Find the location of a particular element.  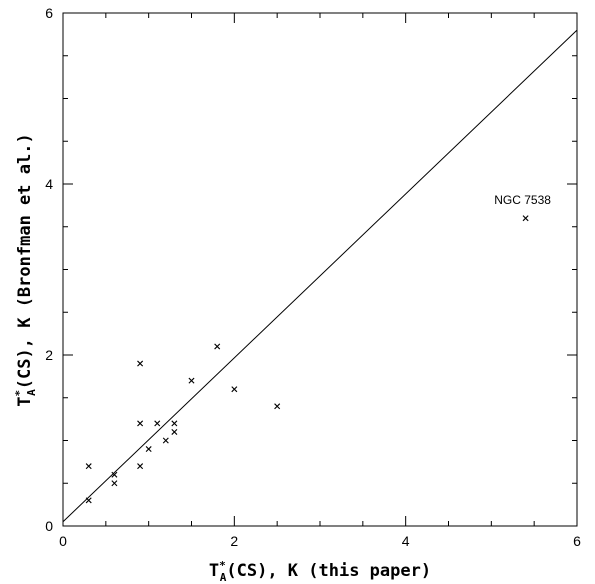

y-tick-label: 6 is located at coordinates (49, 13).